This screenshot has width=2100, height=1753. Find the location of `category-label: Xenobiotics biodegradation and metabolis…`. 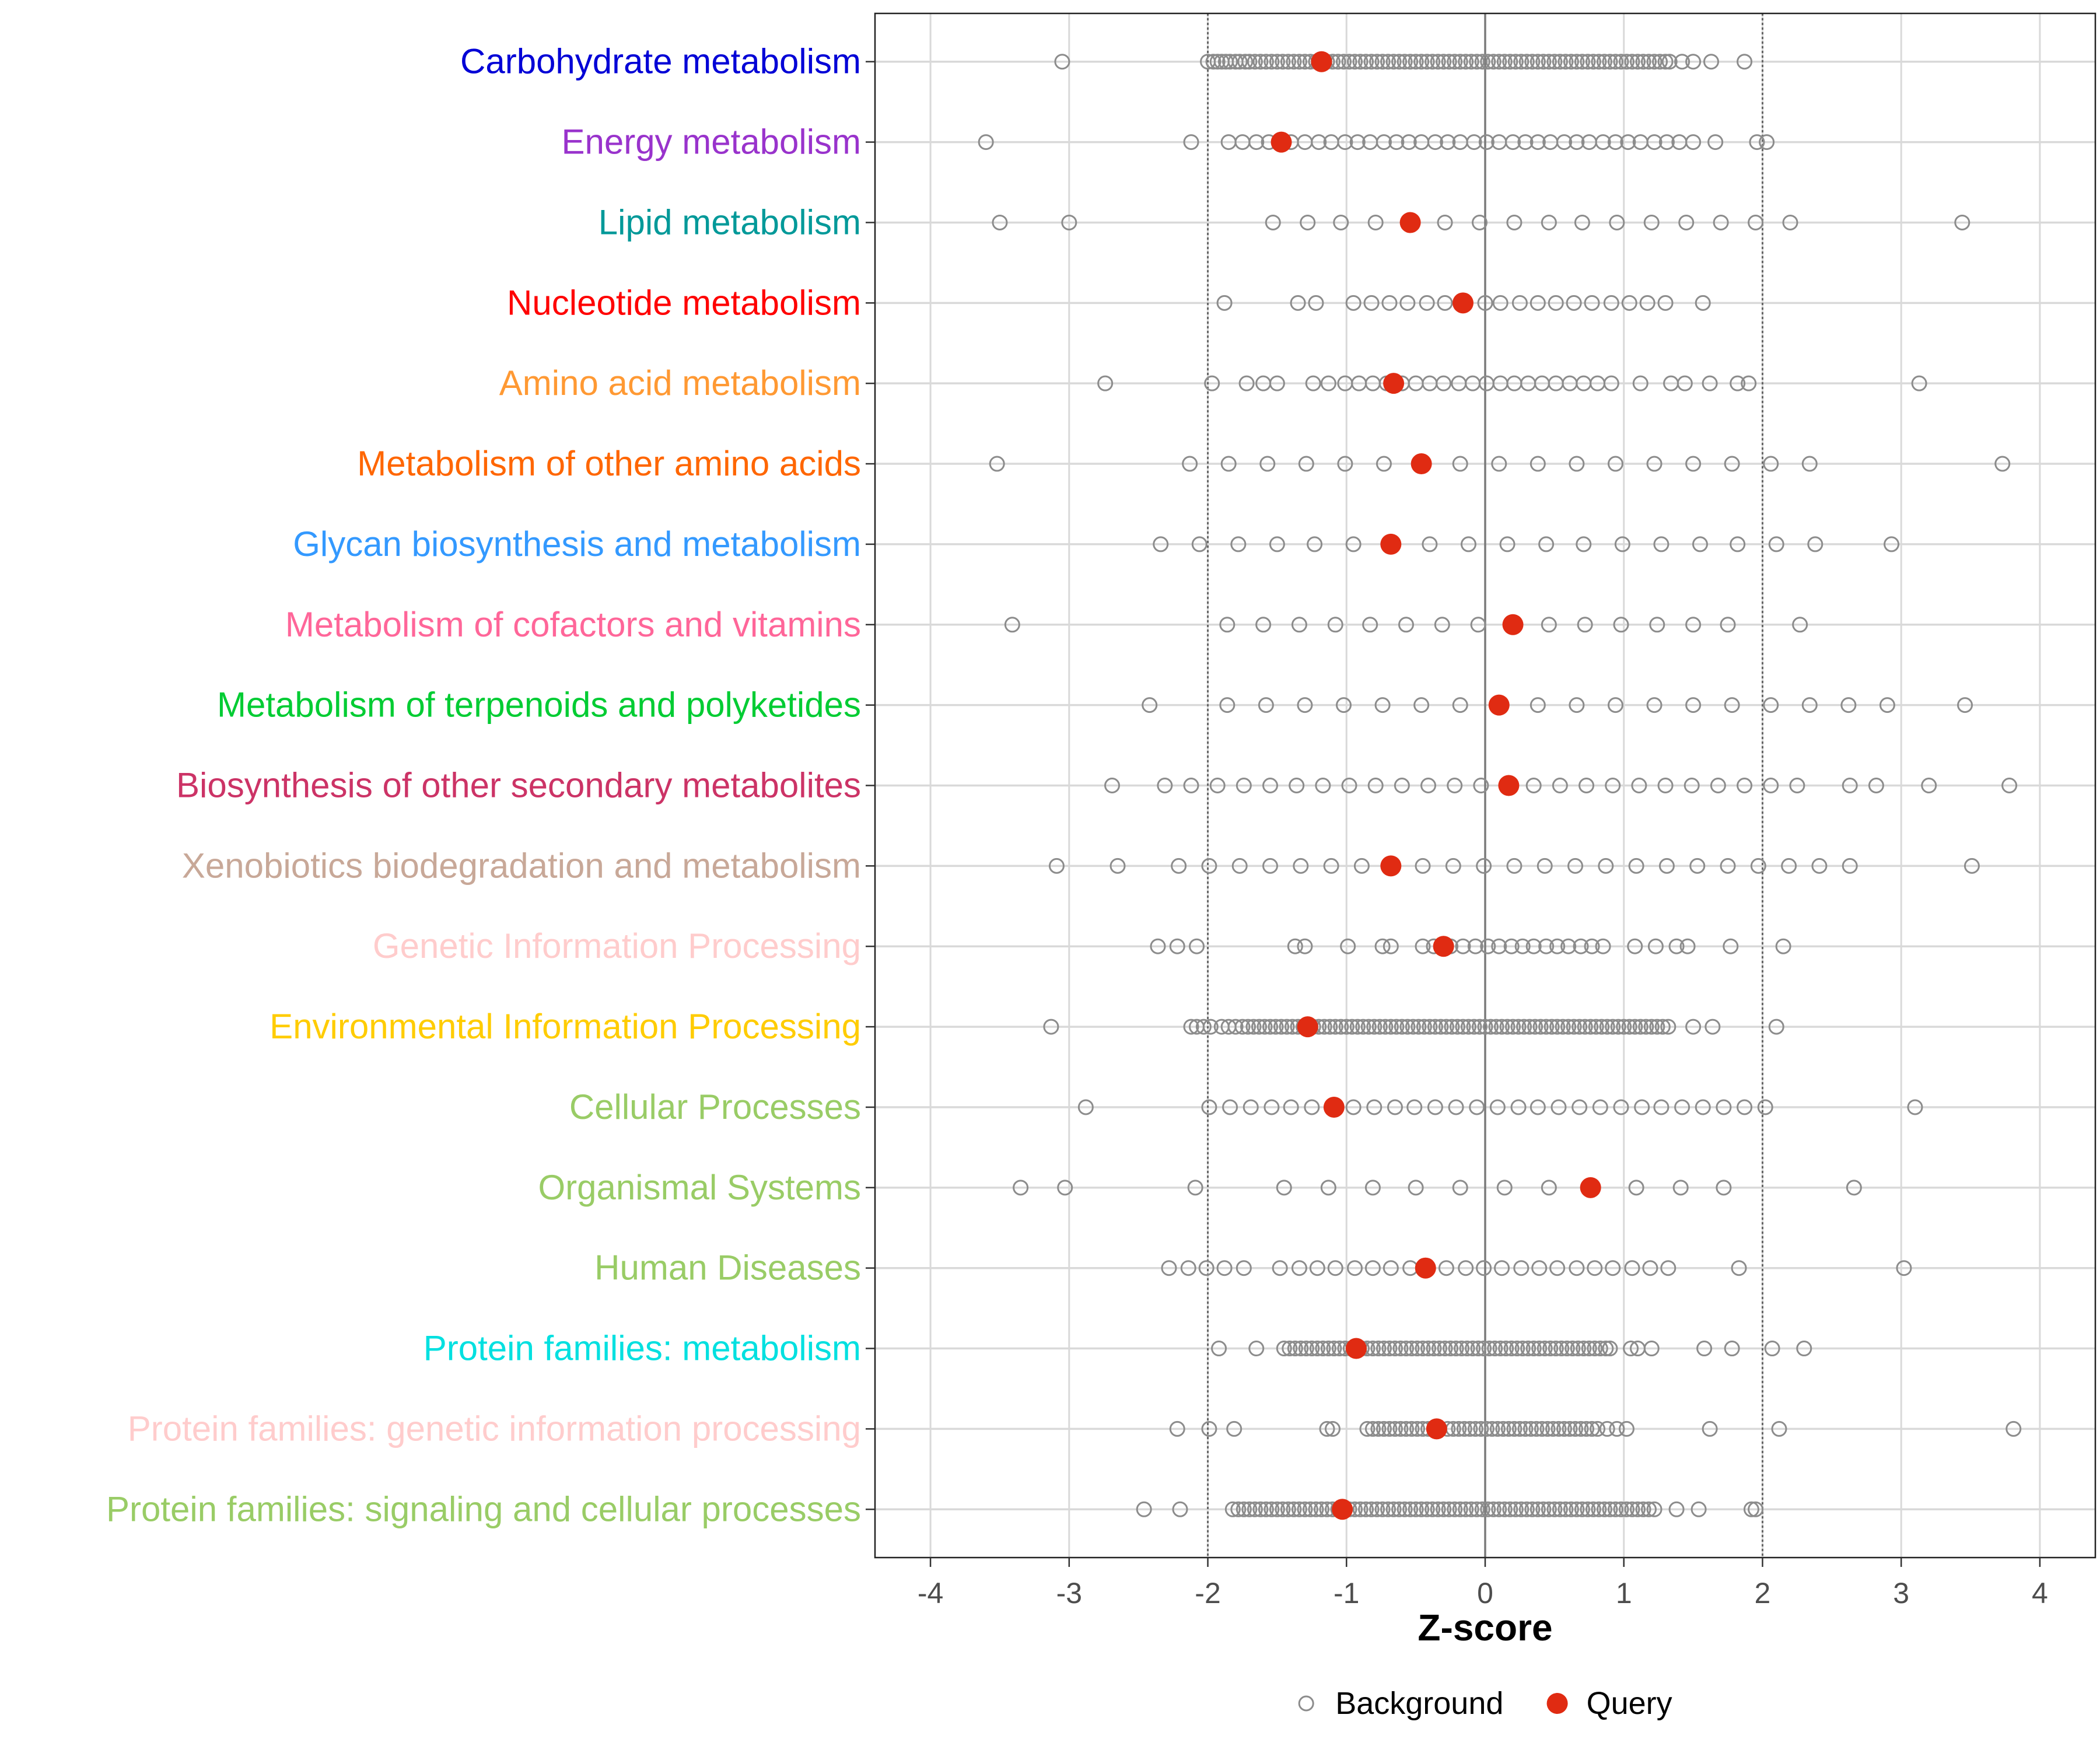

category-label: Xenobiotics biodegradation and metabolis… is located at coordinates (521, 865).